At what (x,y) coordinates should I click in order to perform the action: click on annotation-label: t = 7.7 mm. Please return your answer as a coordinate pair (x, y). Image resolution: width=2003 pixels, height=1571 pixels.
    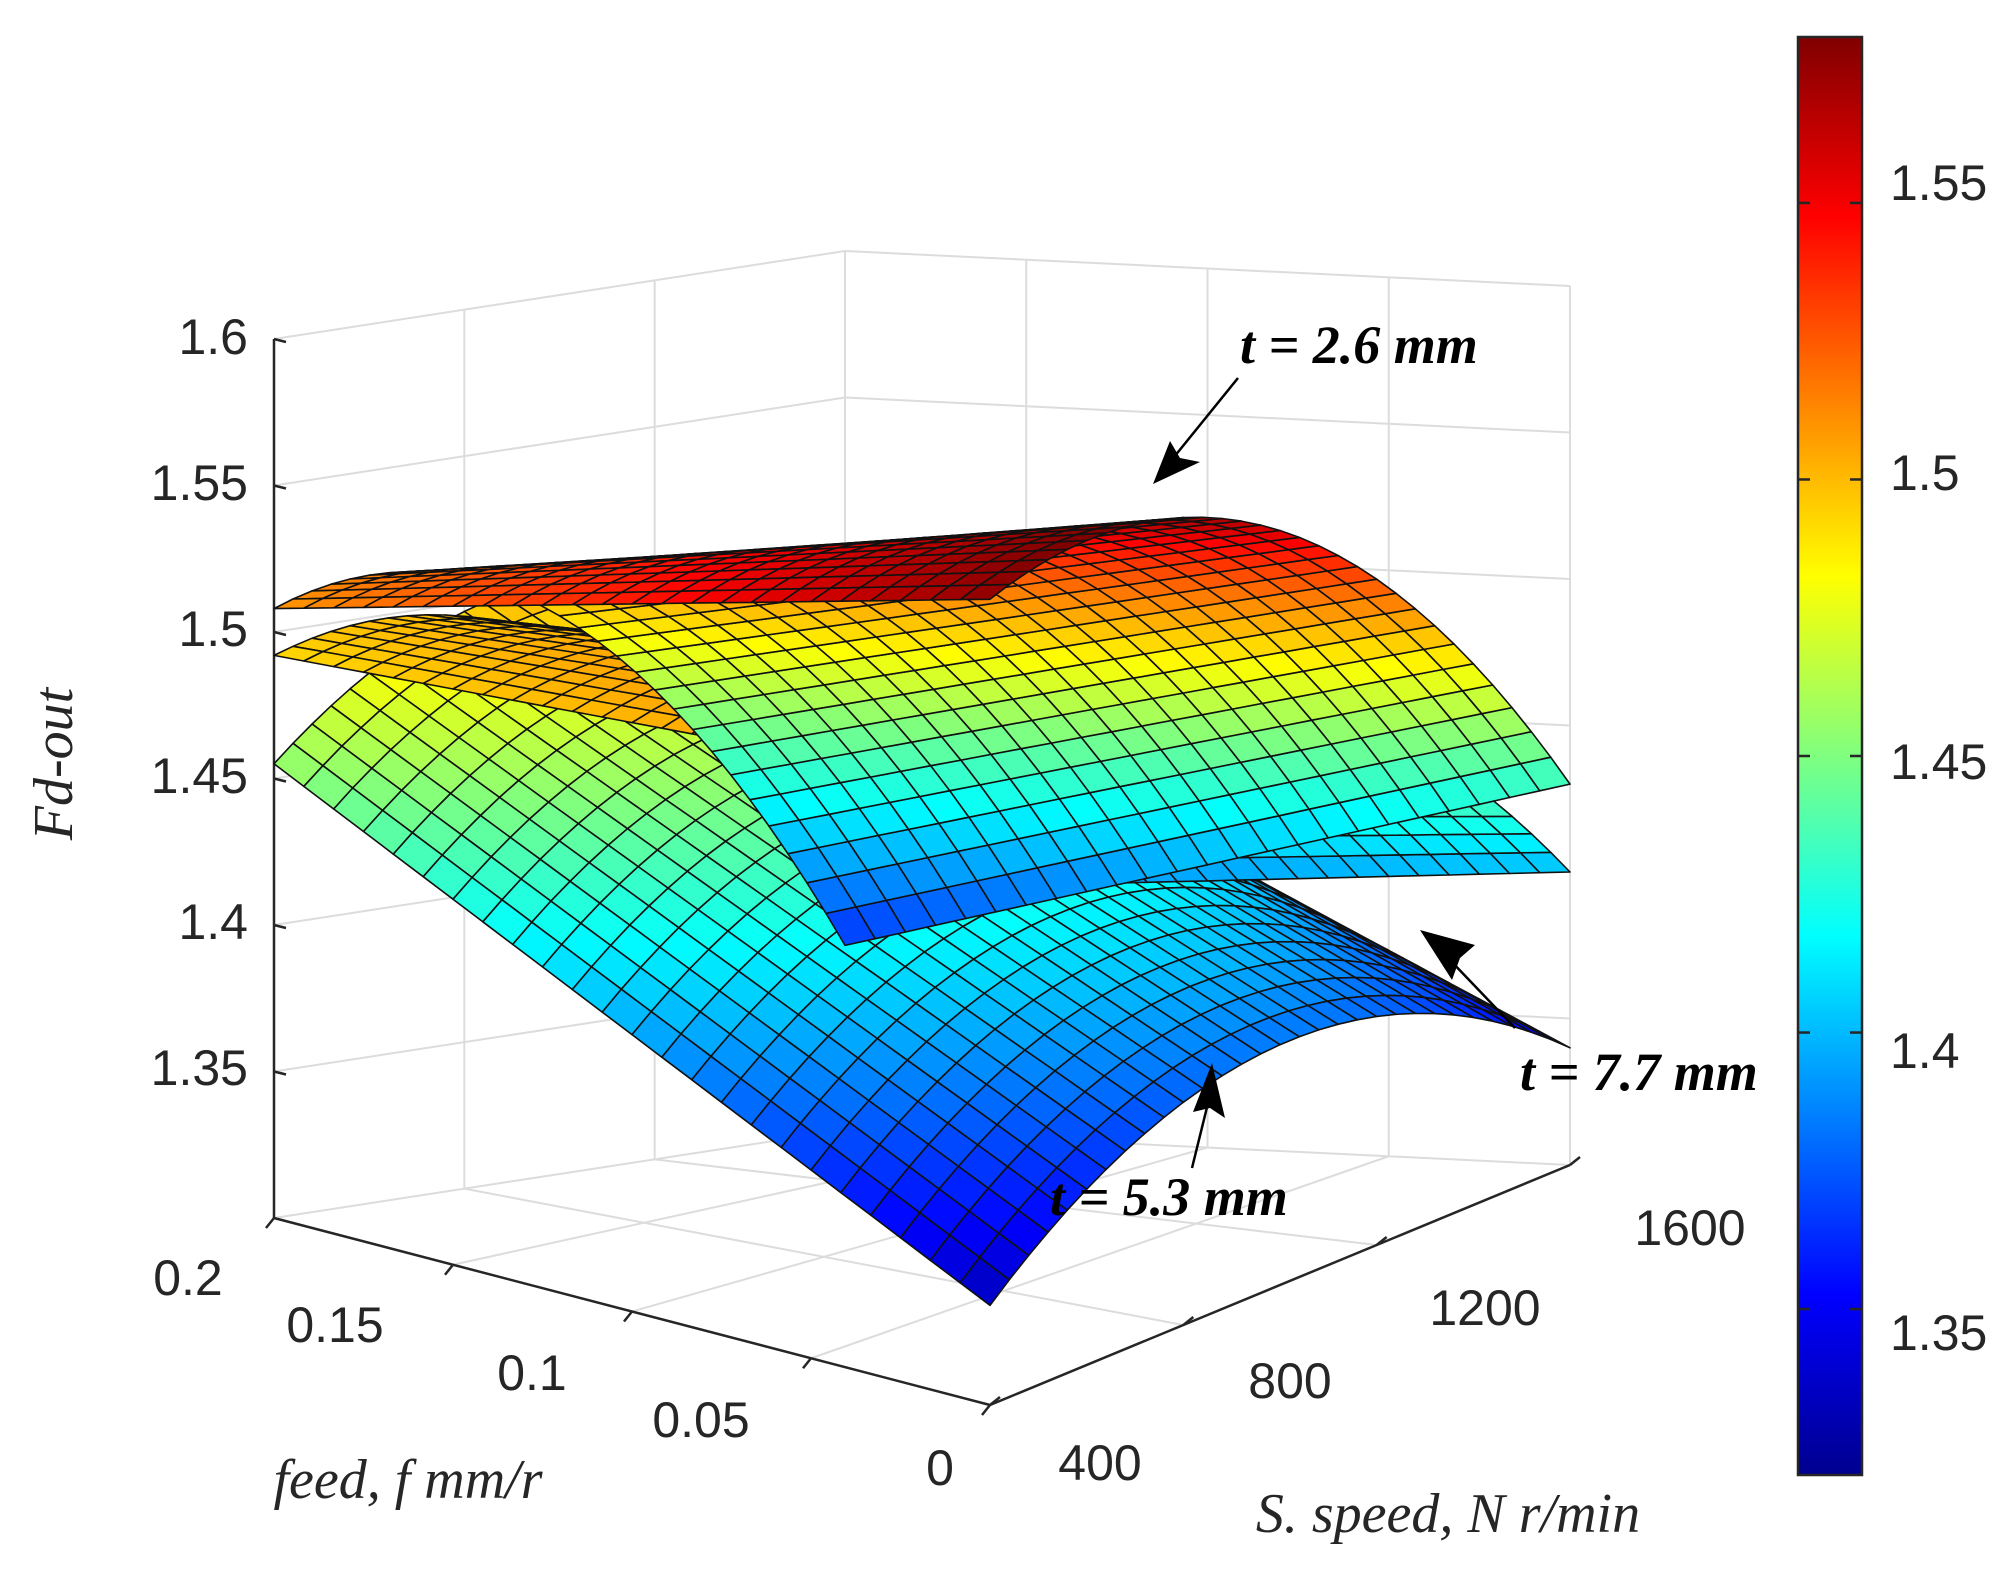
    Looking at the image, I should click on (1639, 1072).